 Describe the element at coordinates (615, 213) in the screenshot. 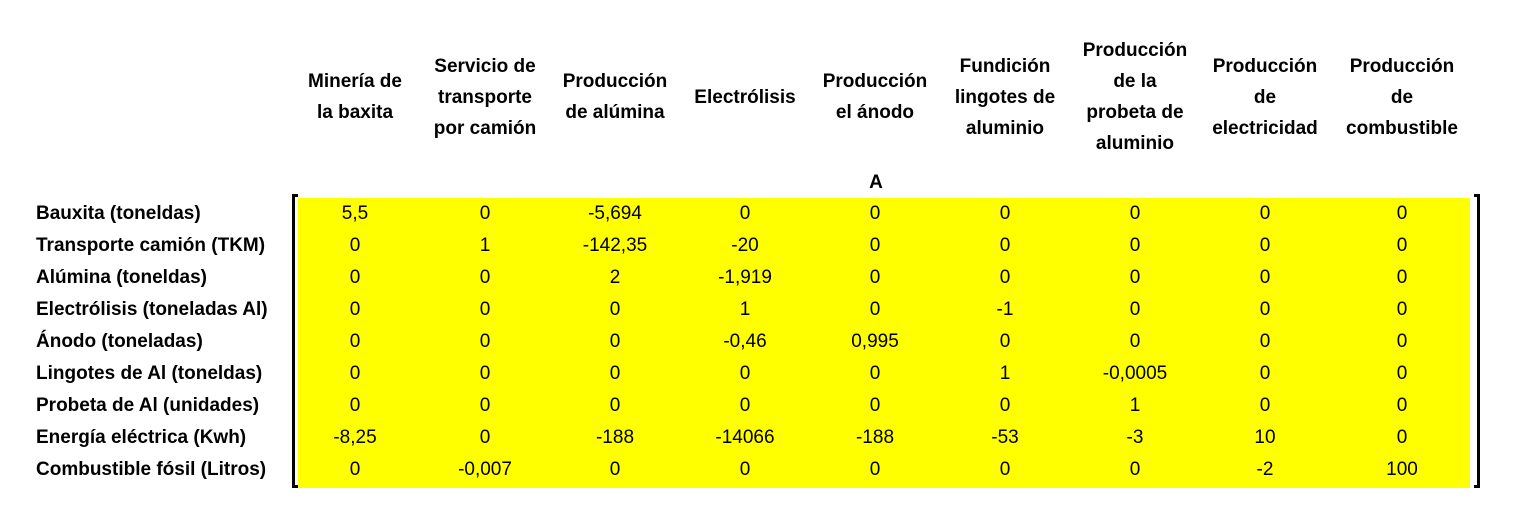

I see `matrix-cell: -5,694` at that location.